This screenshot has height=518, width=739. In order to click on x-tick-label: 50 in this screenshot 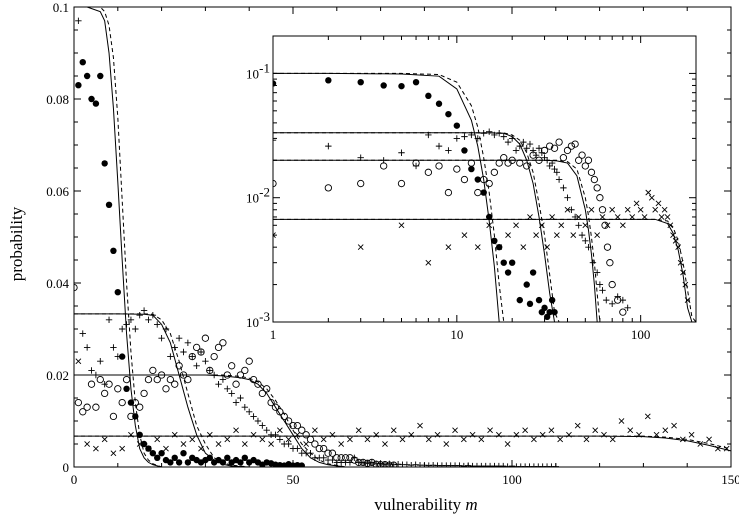, I will do `click(293, 479)`.